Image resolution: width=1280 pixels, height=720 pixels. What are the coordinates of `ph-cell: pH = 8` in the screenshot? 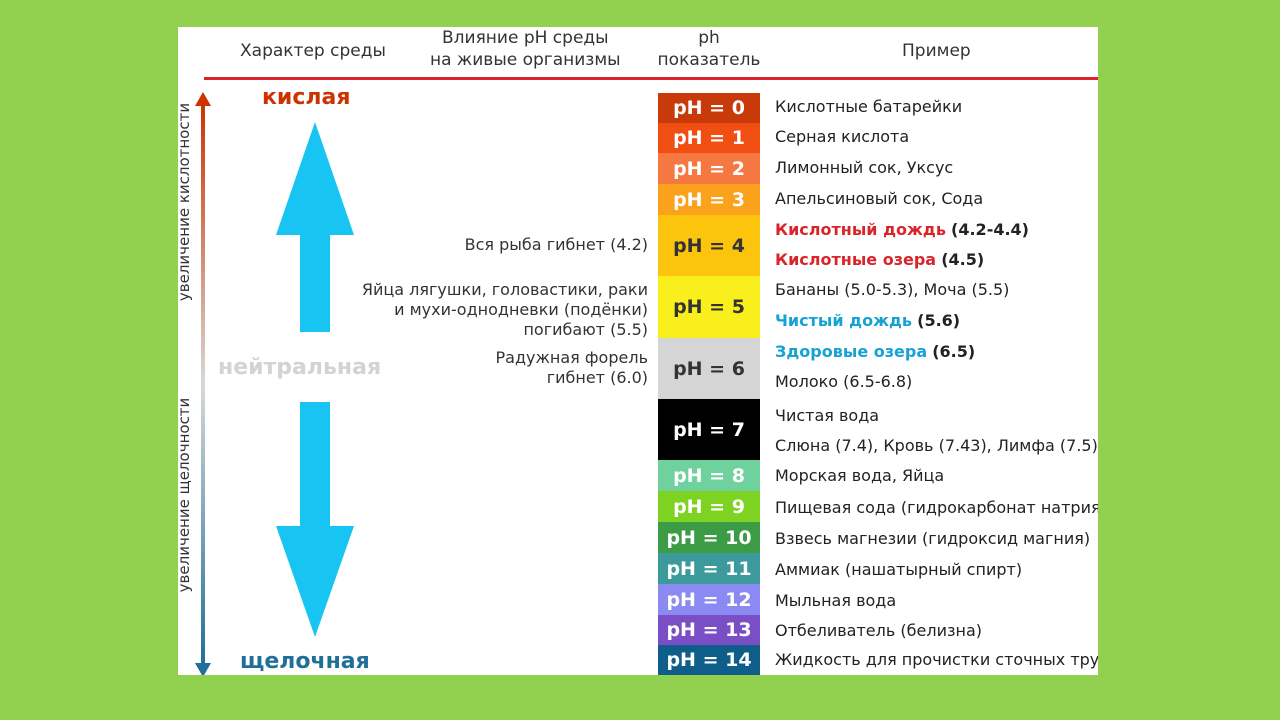 It's located at (709, 475).